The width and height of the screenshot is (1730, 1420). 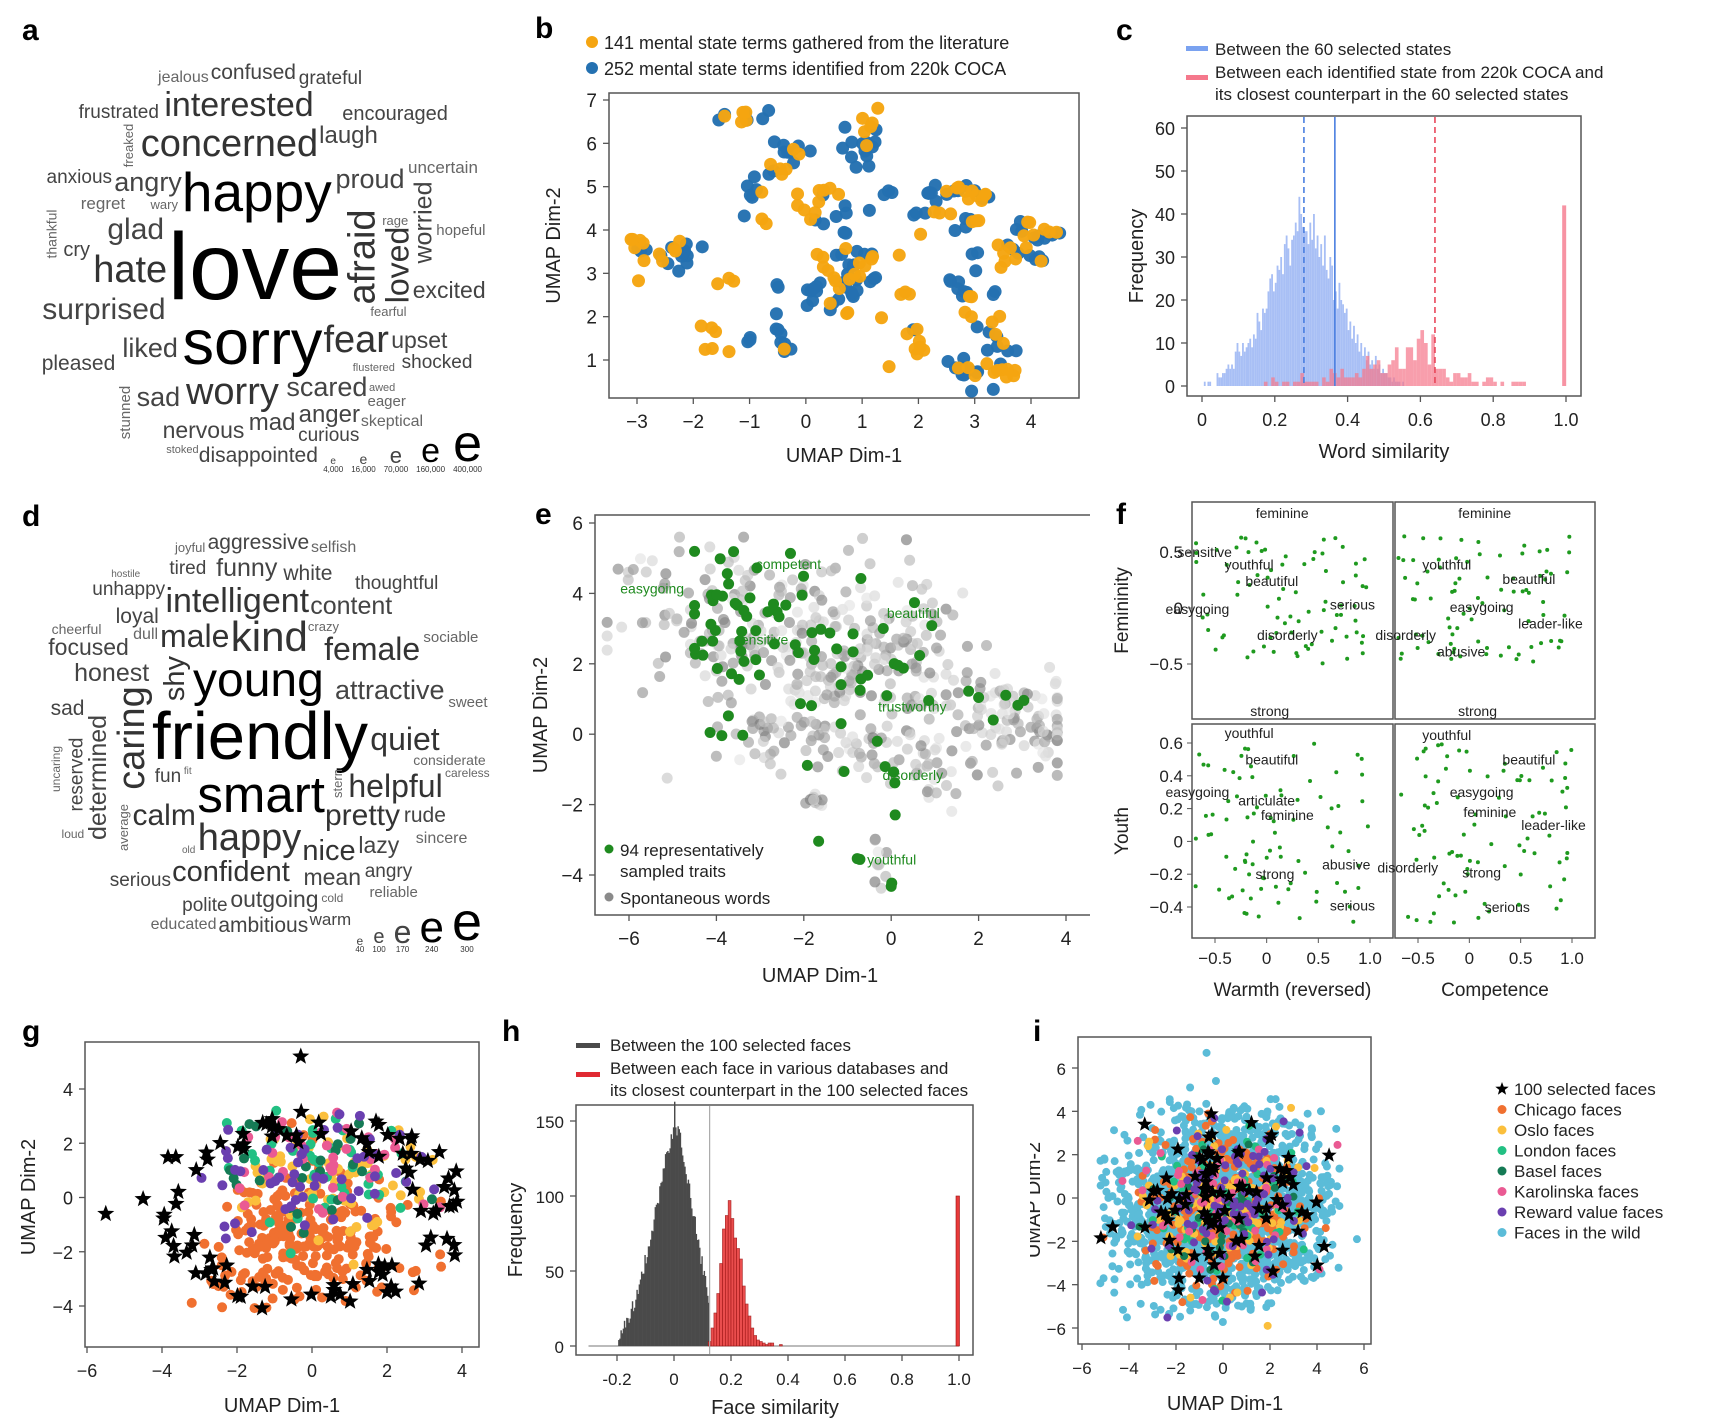 I want to click on cloud-word: curious, so click(x=329, y=436).